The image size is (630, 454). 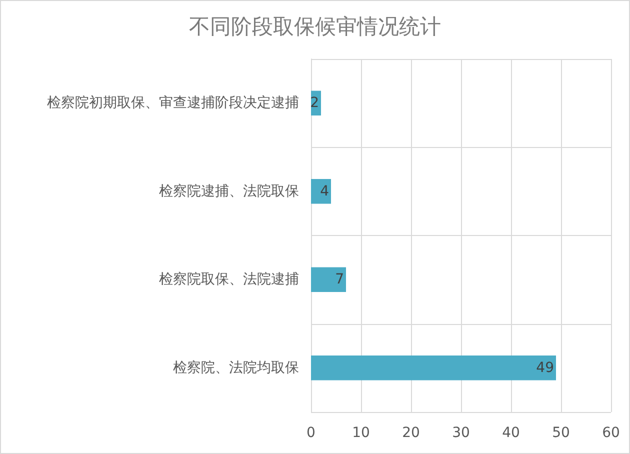 What do you see at coordinates (229, 191) in the screenshot?
I see `y-tick-label: 检察院逮捕、法院取保` at bounding box center [229, 191].